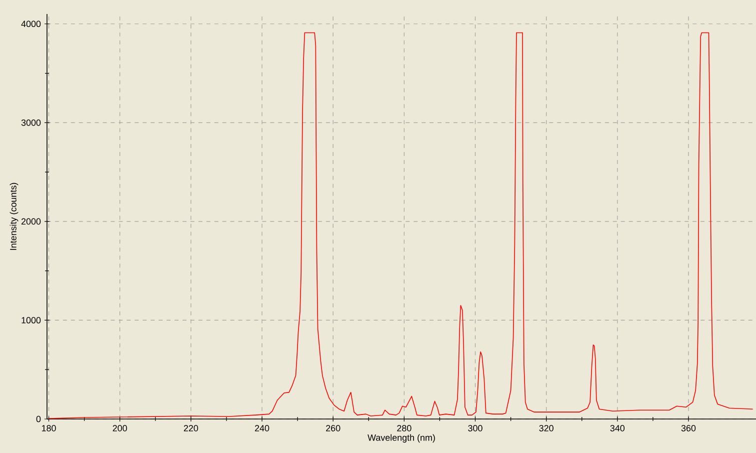 The width and height of the screenshot is (756, 453). I want to click on x-axis-title: Wavelength (nm), so click(401, 438).